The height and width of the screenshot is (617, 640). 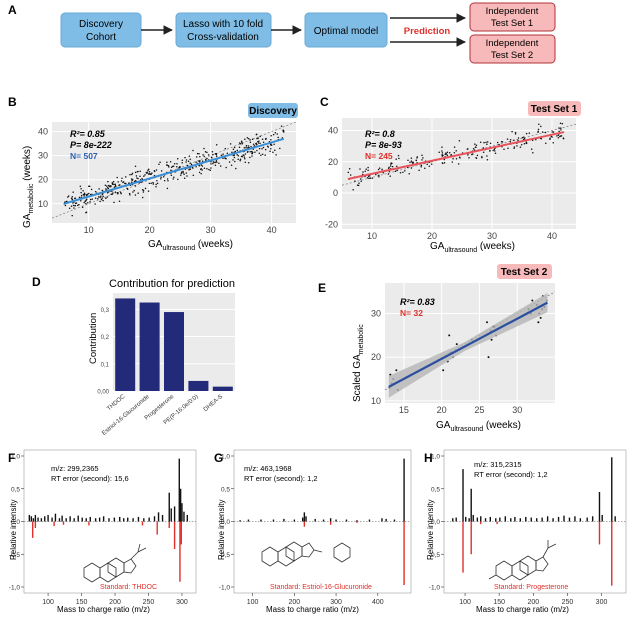 I want to click on structure-progesterone-icon, so click(x=522, y=560).